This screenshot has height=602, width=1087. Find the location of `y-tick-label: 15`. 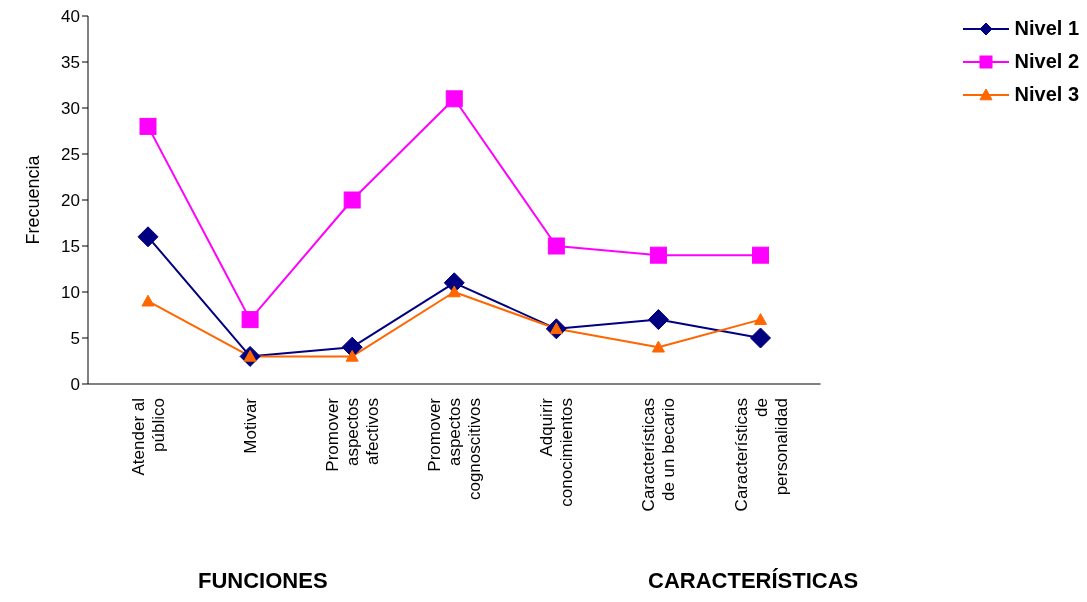

y-tick-label: 15 is located at coordinates (70, 247).